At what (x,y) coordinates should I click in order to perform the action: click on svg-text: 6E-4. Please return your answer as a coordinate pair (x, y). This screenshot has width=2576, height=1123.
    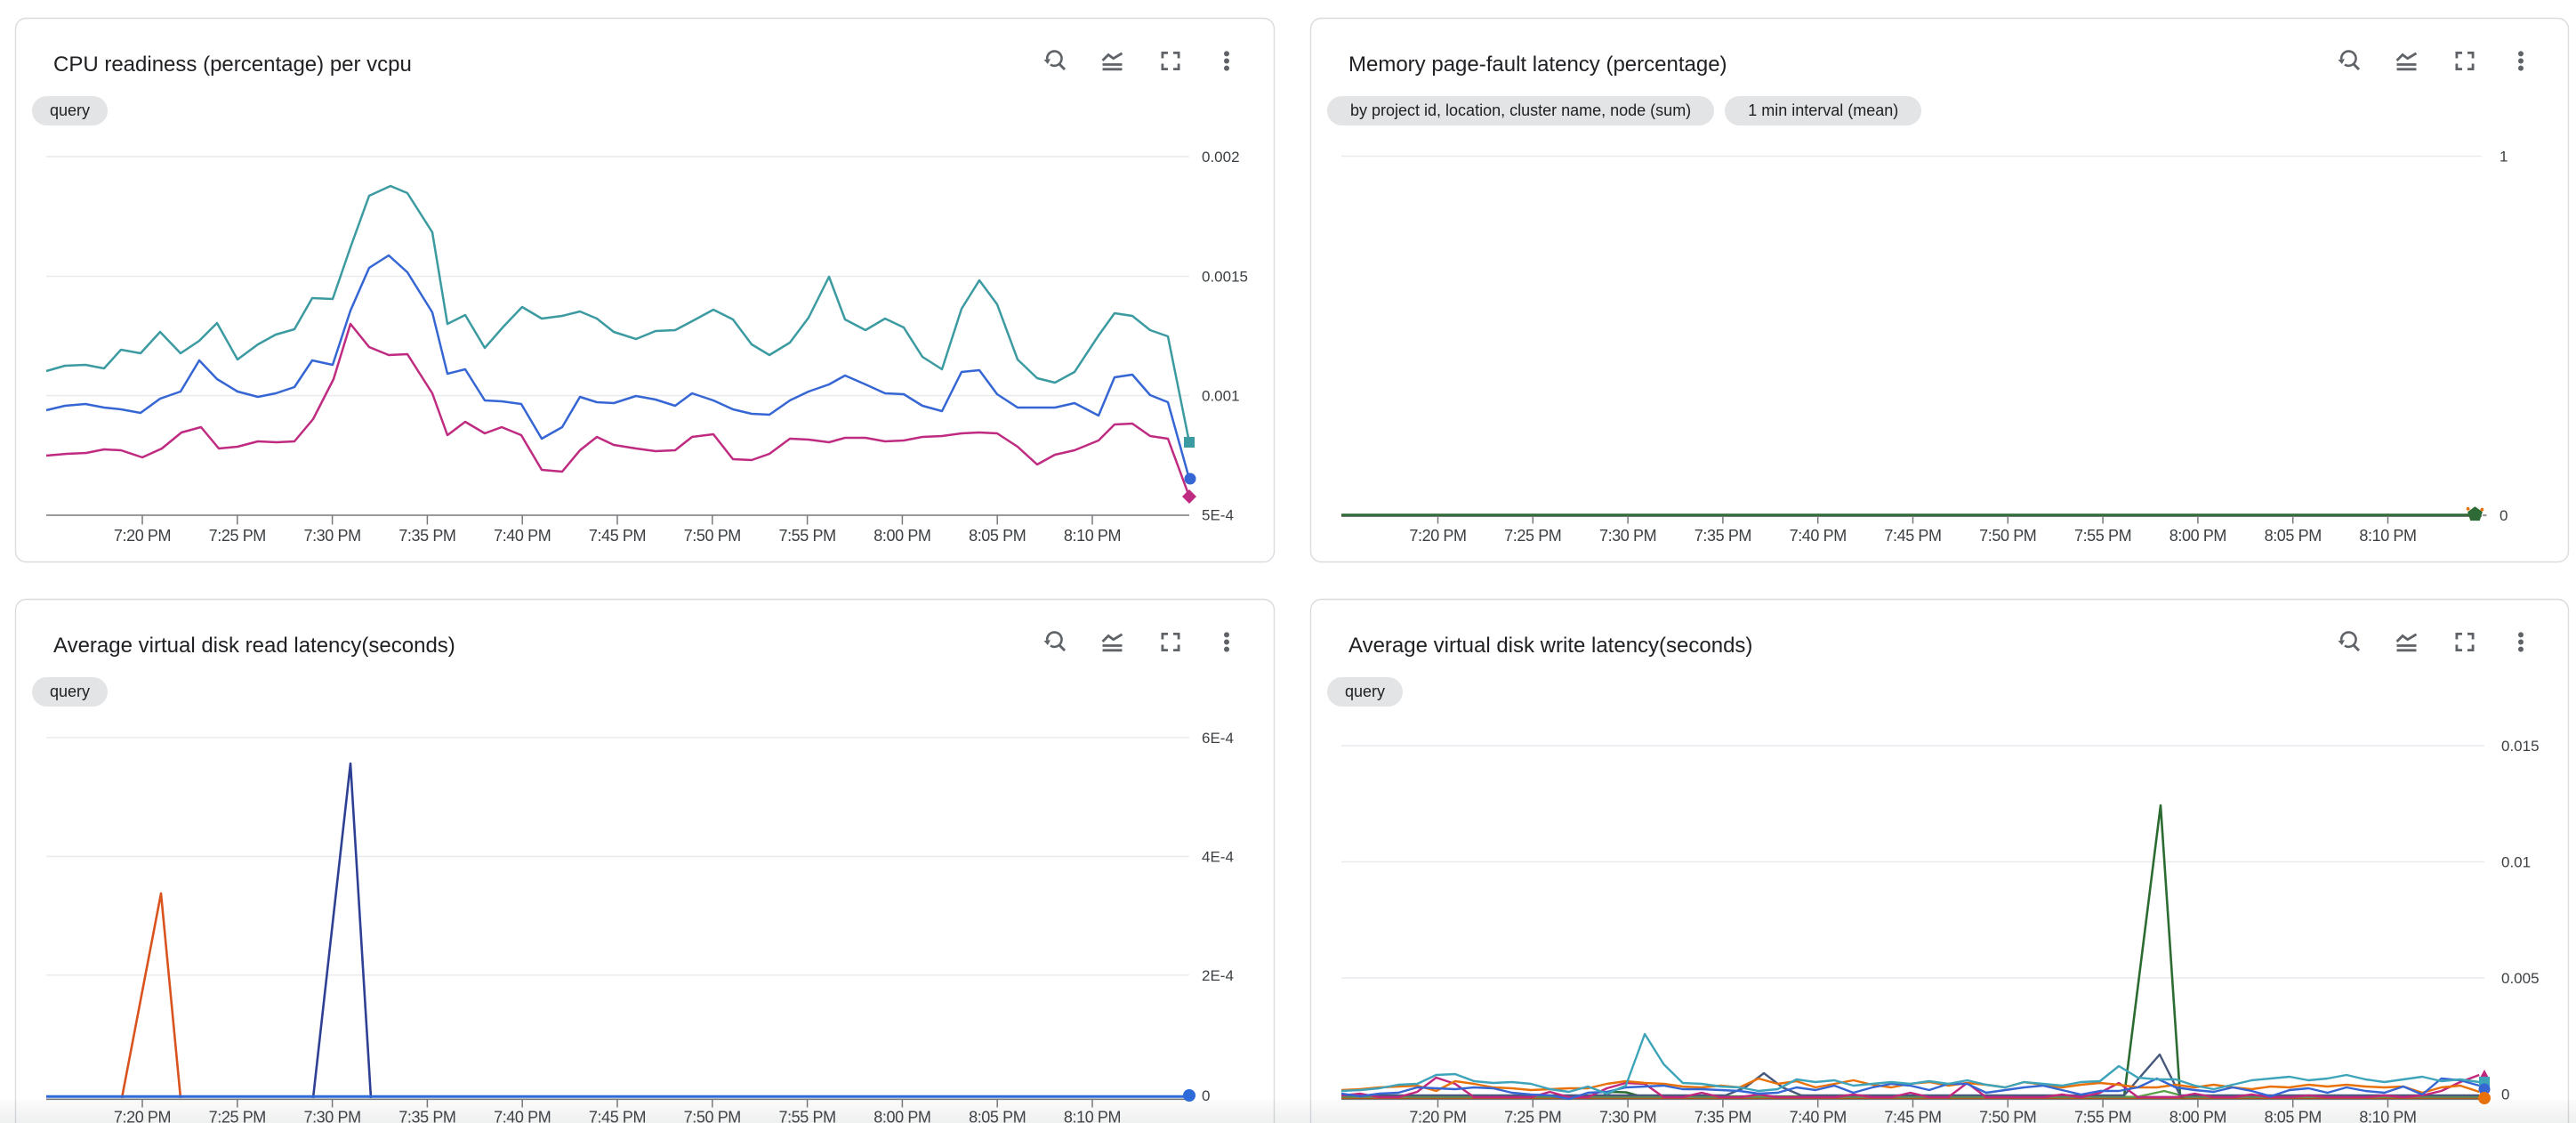
    Looking at the image, I should click on (1218, 738).